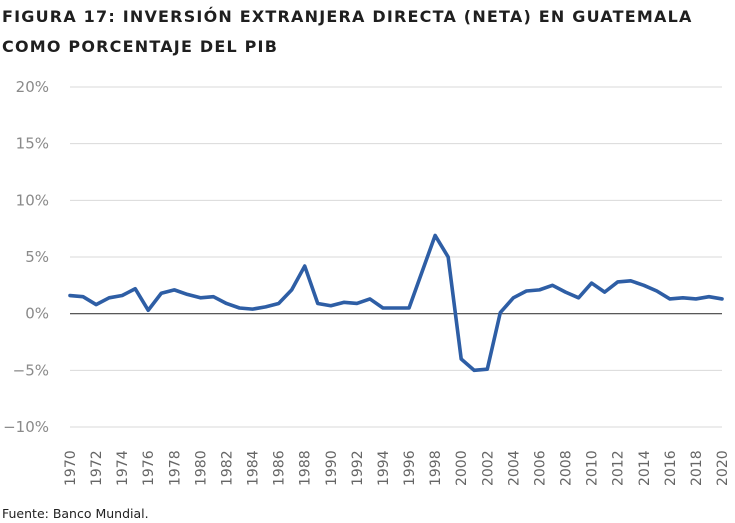 The width and height of the screenshot is (735, 523). Describe the element at coordinates (254, 468) in the screenshot. I see `x-tick-label: 1984` at that location.